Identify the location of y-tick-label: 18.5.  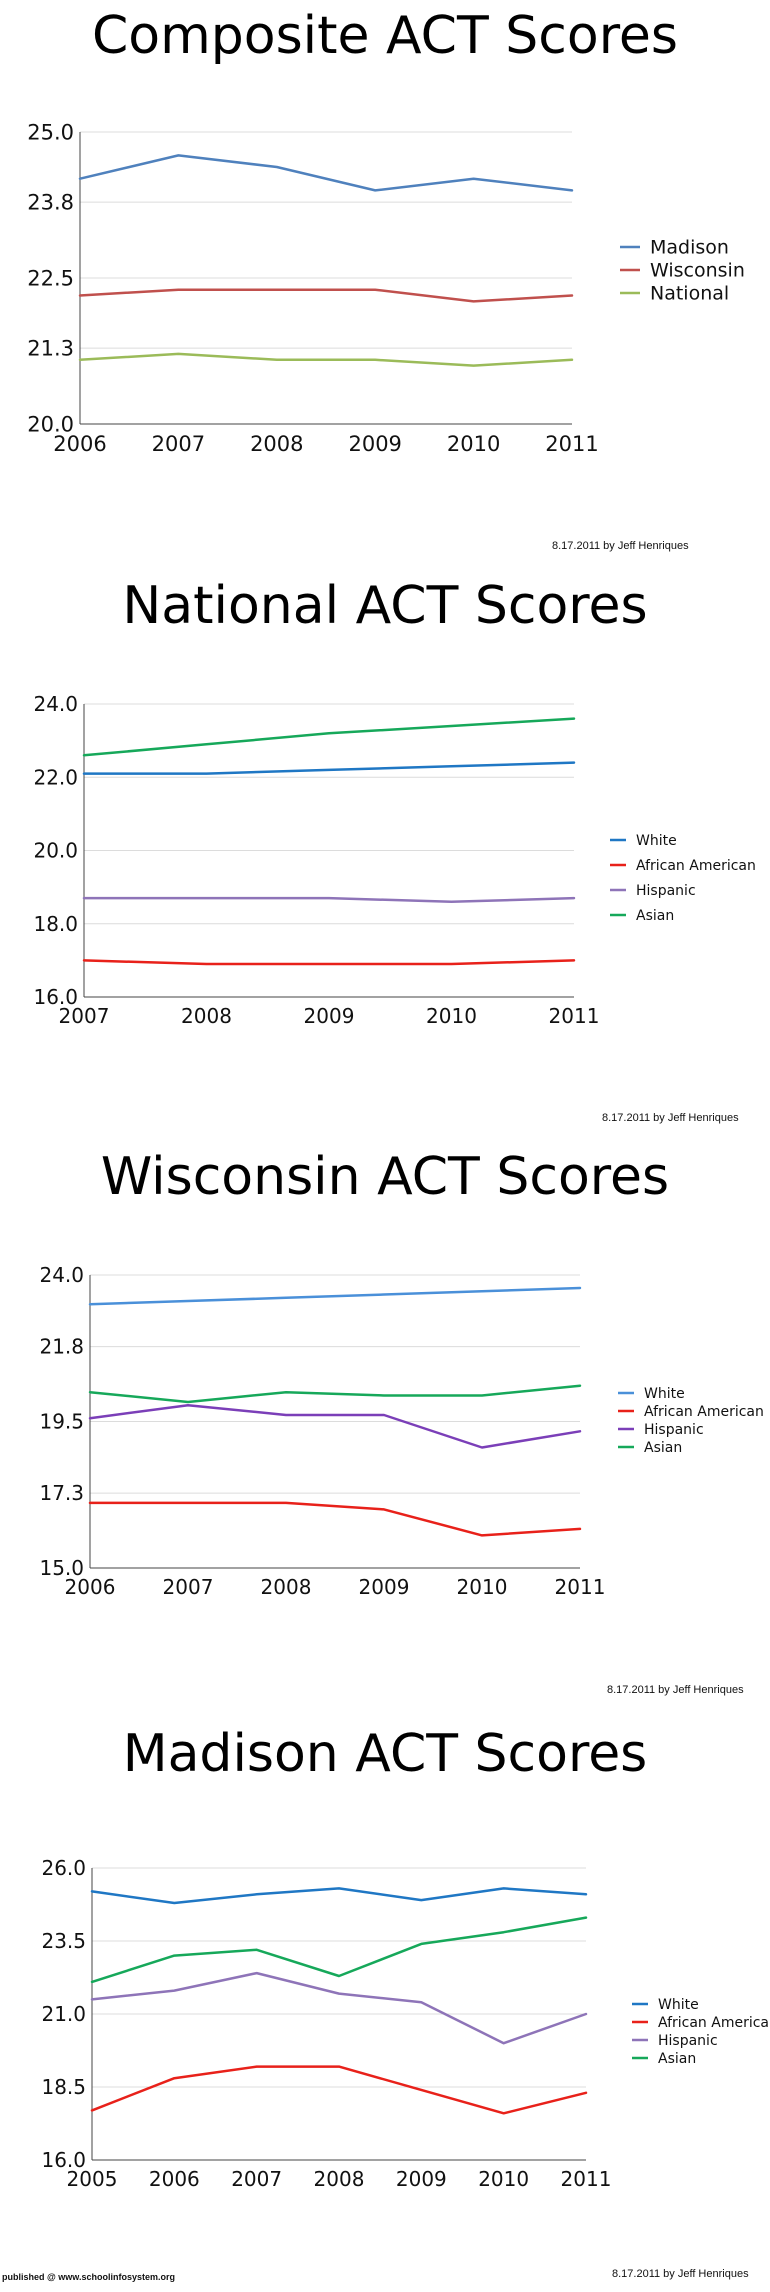
(63, 2087).